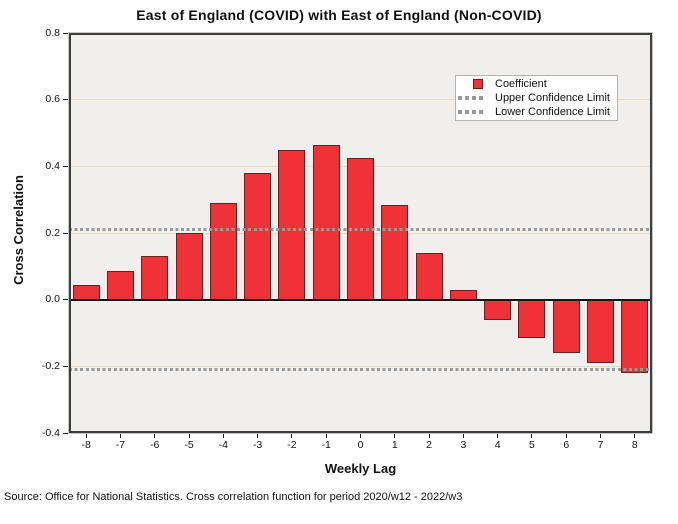  I want to click on upper-confidence-line, so click(360, 230).